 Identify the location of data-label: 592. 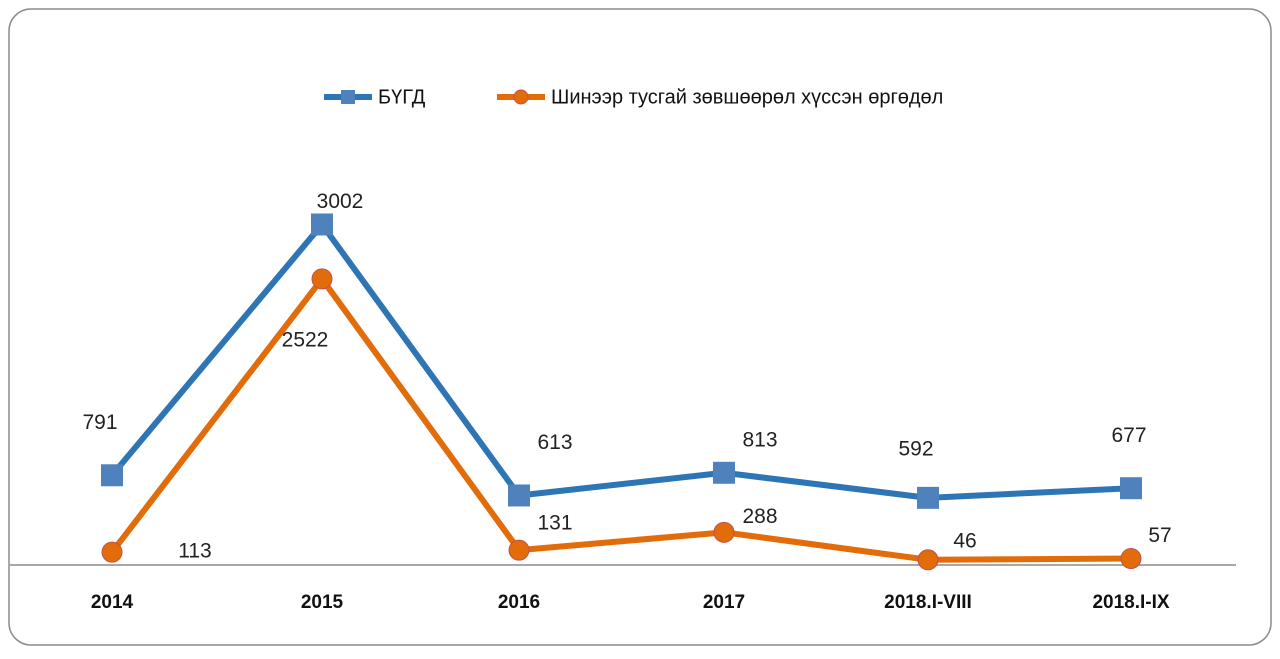
(915, 448).